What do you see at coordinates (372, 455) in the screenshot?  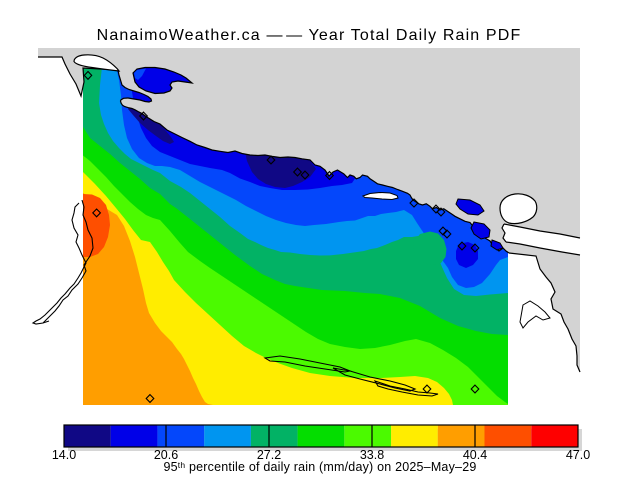 I see `svg-text: 33.8` at bounding box center [372, 455].